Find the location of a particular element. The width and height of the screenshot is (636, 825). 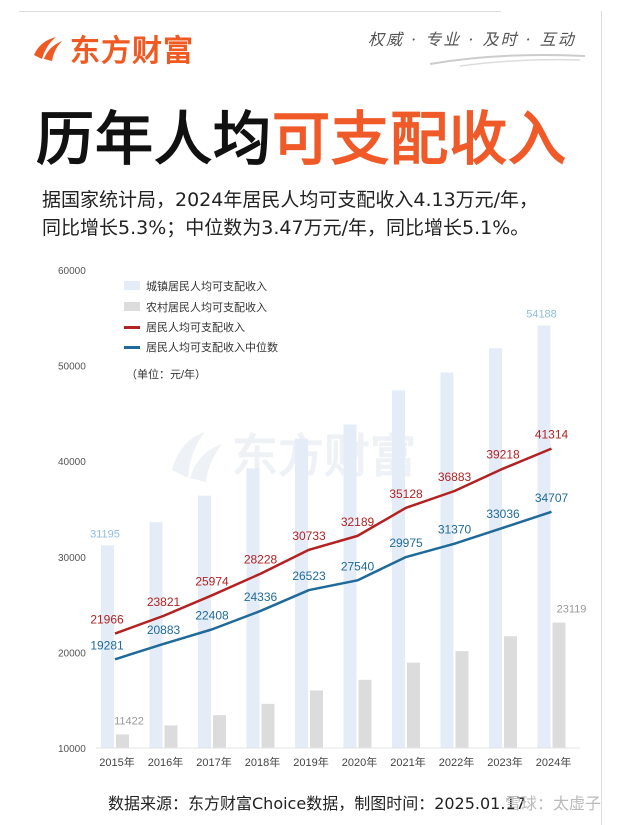

y-tick-label: 60000 is located at coordinates (72, 271).